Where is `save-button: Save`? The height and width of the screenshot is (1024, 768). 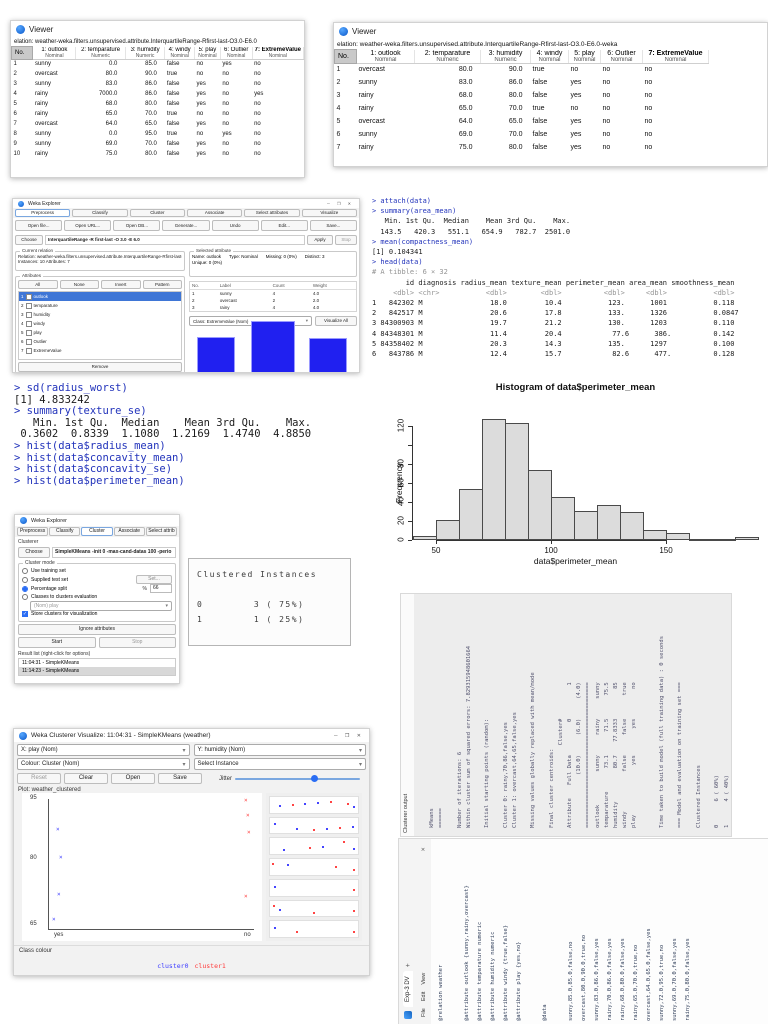
save-button: Save is located at coordinates (180, 778).